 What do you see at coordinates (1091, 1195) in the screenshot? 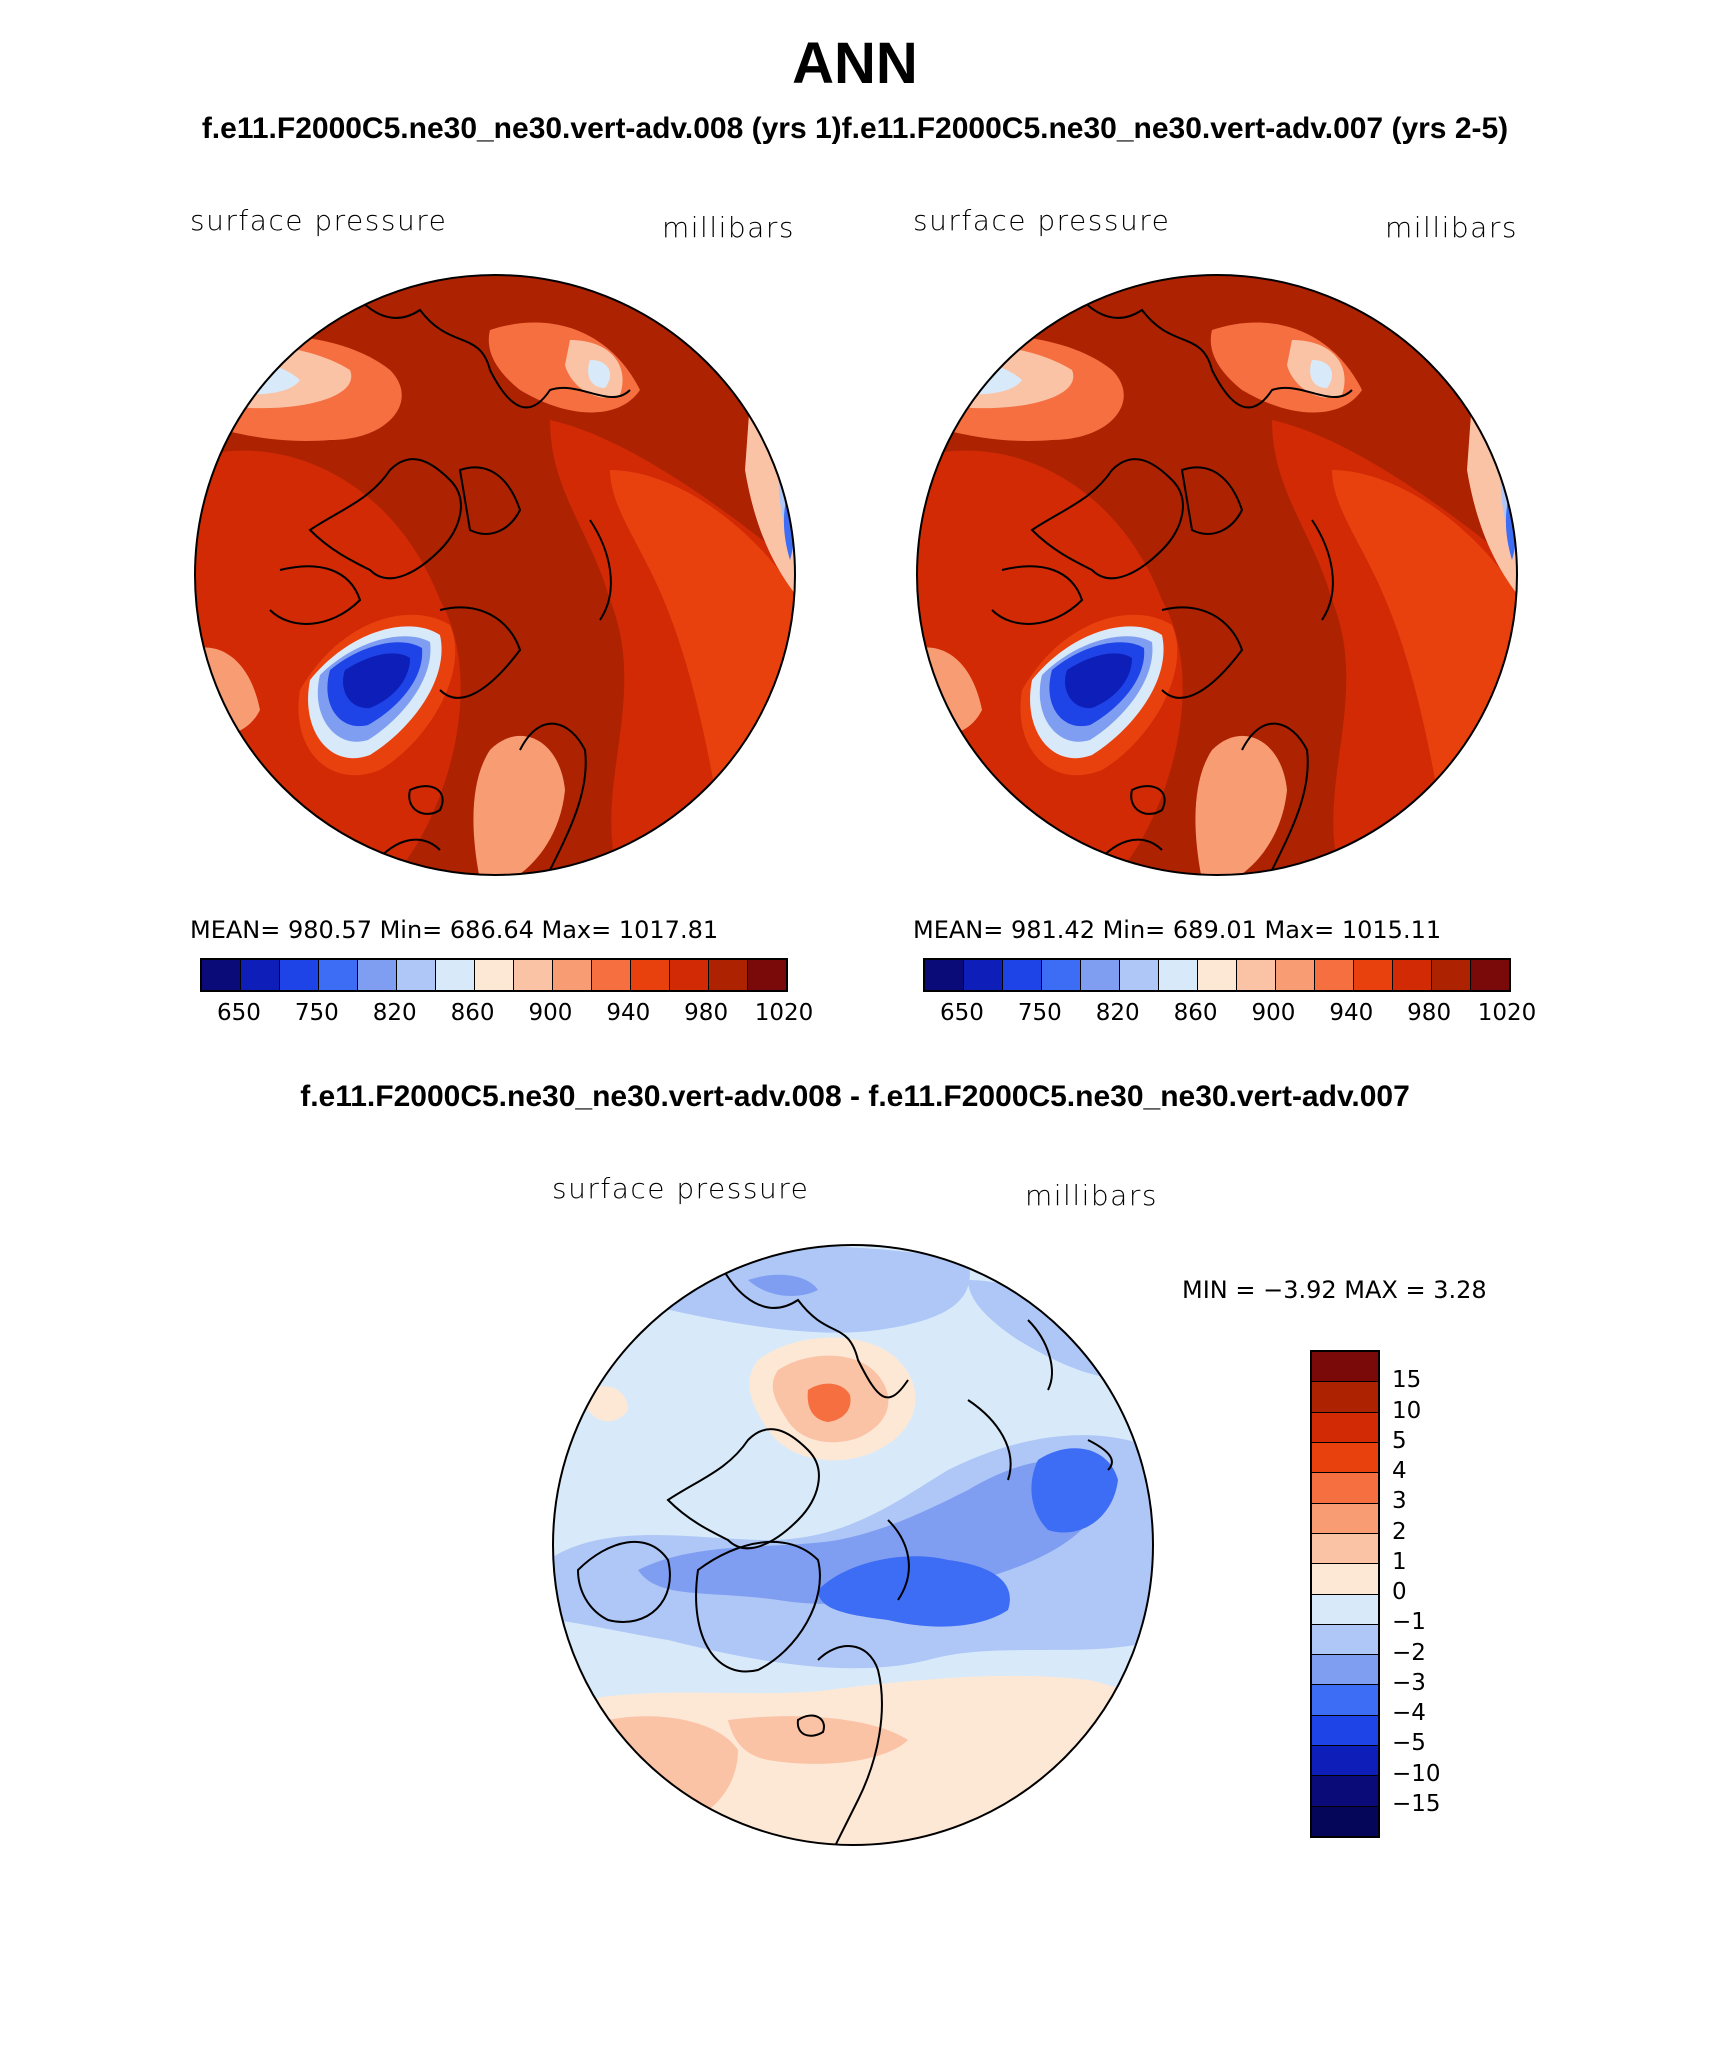
I see `diff-units-label: millibars` at bounding box center [1091, 1195].